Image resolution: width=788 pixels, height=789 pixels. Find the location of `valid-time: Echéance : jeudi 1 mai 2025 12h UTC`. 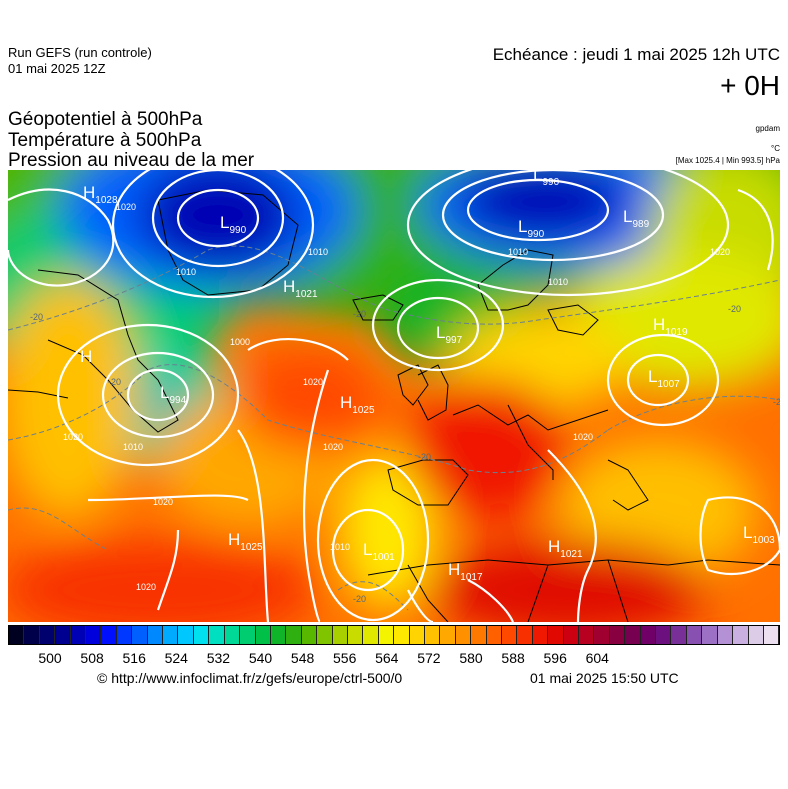

valid-time: Echéance : jeudi 1 mai 2025 12h UTC is located at coordinates (636, 54).